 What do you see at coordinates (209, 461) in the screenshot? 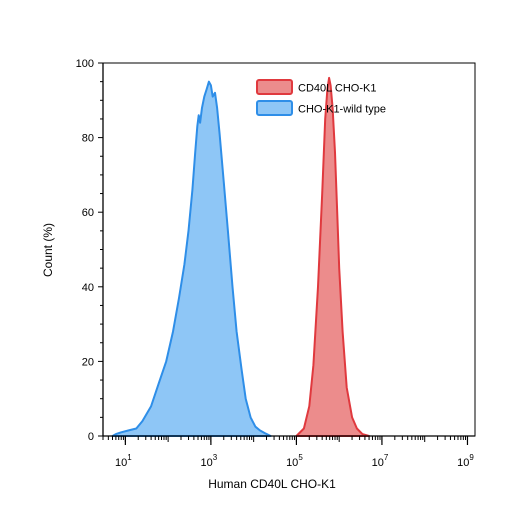
I see `x-tick-label: 10³` at bounding box center [209, 461].